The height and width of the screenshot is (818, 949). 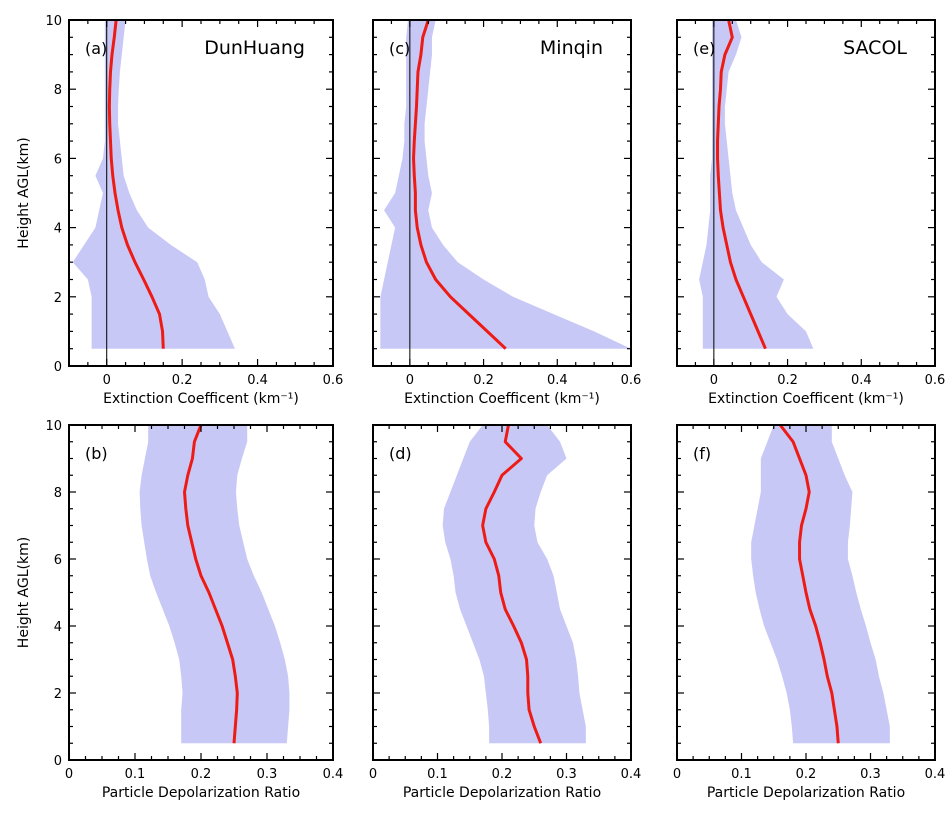 I want to click on panel-letter: (e), so click(x=704, y=48).